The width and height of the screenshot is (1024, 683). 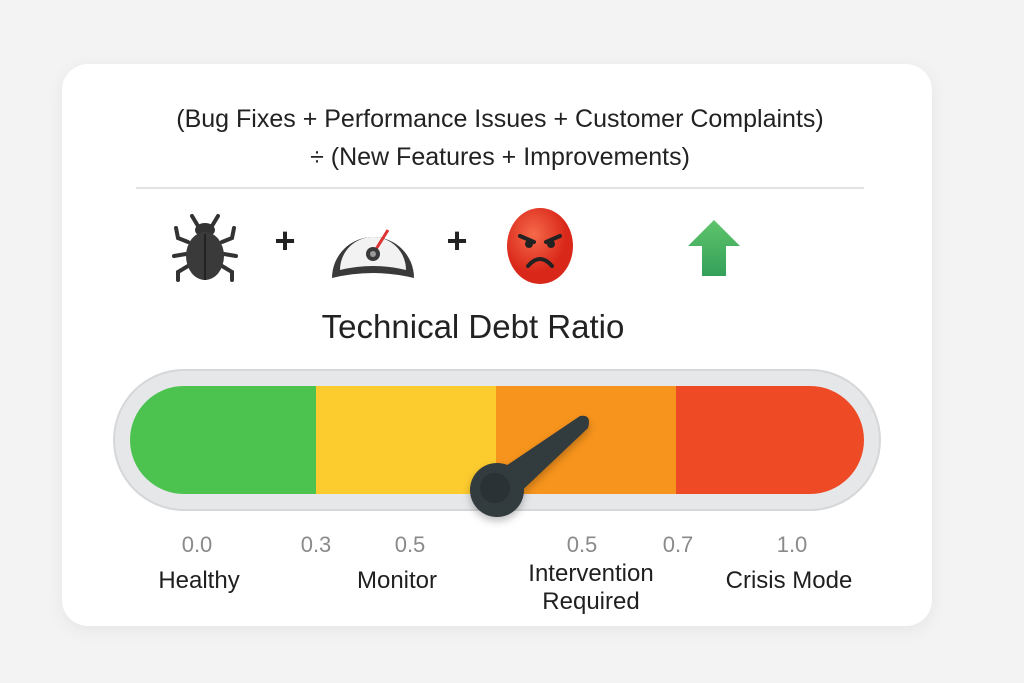 What do you see at coordinates (199, 580) in the screenshot?
I see `zone-label-healthy: Healthy` at bounding box center [199, 580].